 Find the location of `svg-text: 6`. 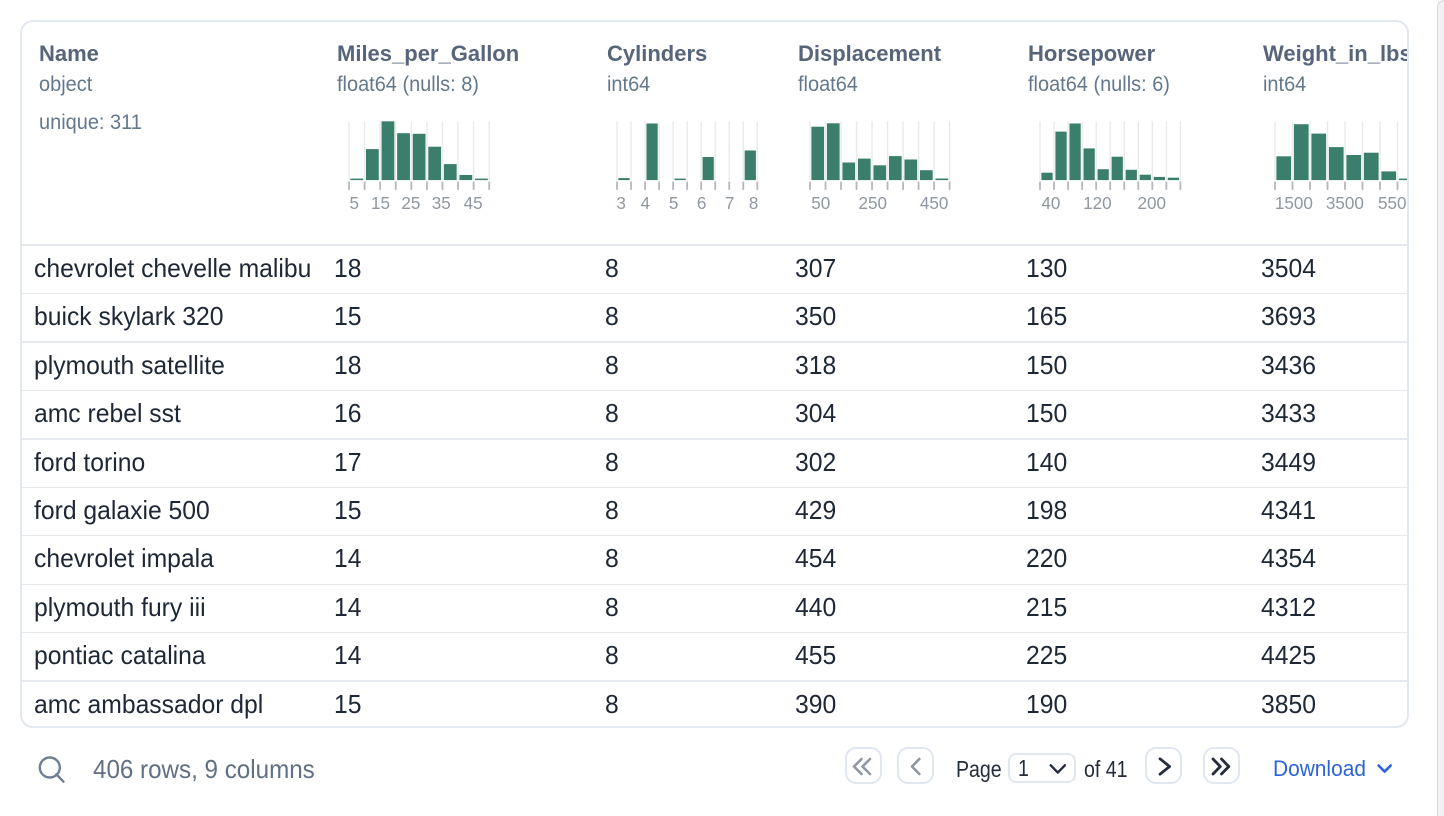

svg-text: 6 is located at coordinates (702, 202).